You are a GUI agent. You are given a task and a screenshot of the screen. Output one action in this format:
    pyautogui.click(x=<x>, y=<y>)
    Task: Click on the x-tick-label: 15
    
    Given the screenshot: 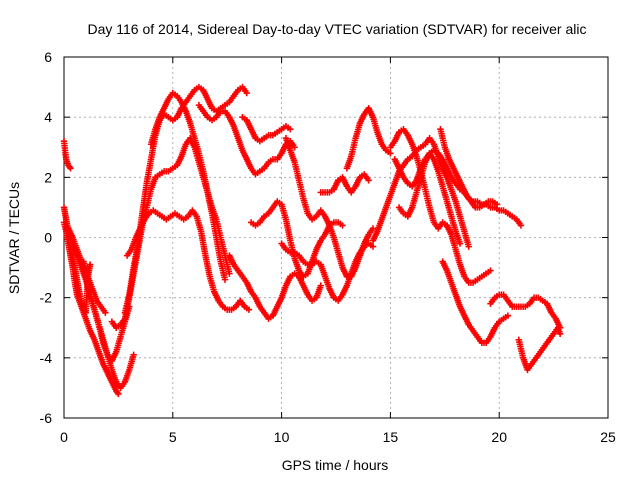 What is the action you would take?
    pyautogui.click(x=391, y=437)
    